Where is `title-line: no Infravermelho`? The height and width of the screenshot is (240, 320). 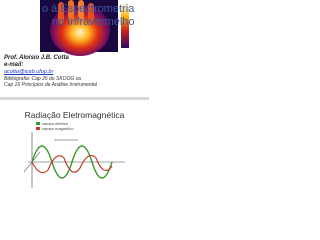
title-line: no Infravermelho is located at coordinates (93, 22).